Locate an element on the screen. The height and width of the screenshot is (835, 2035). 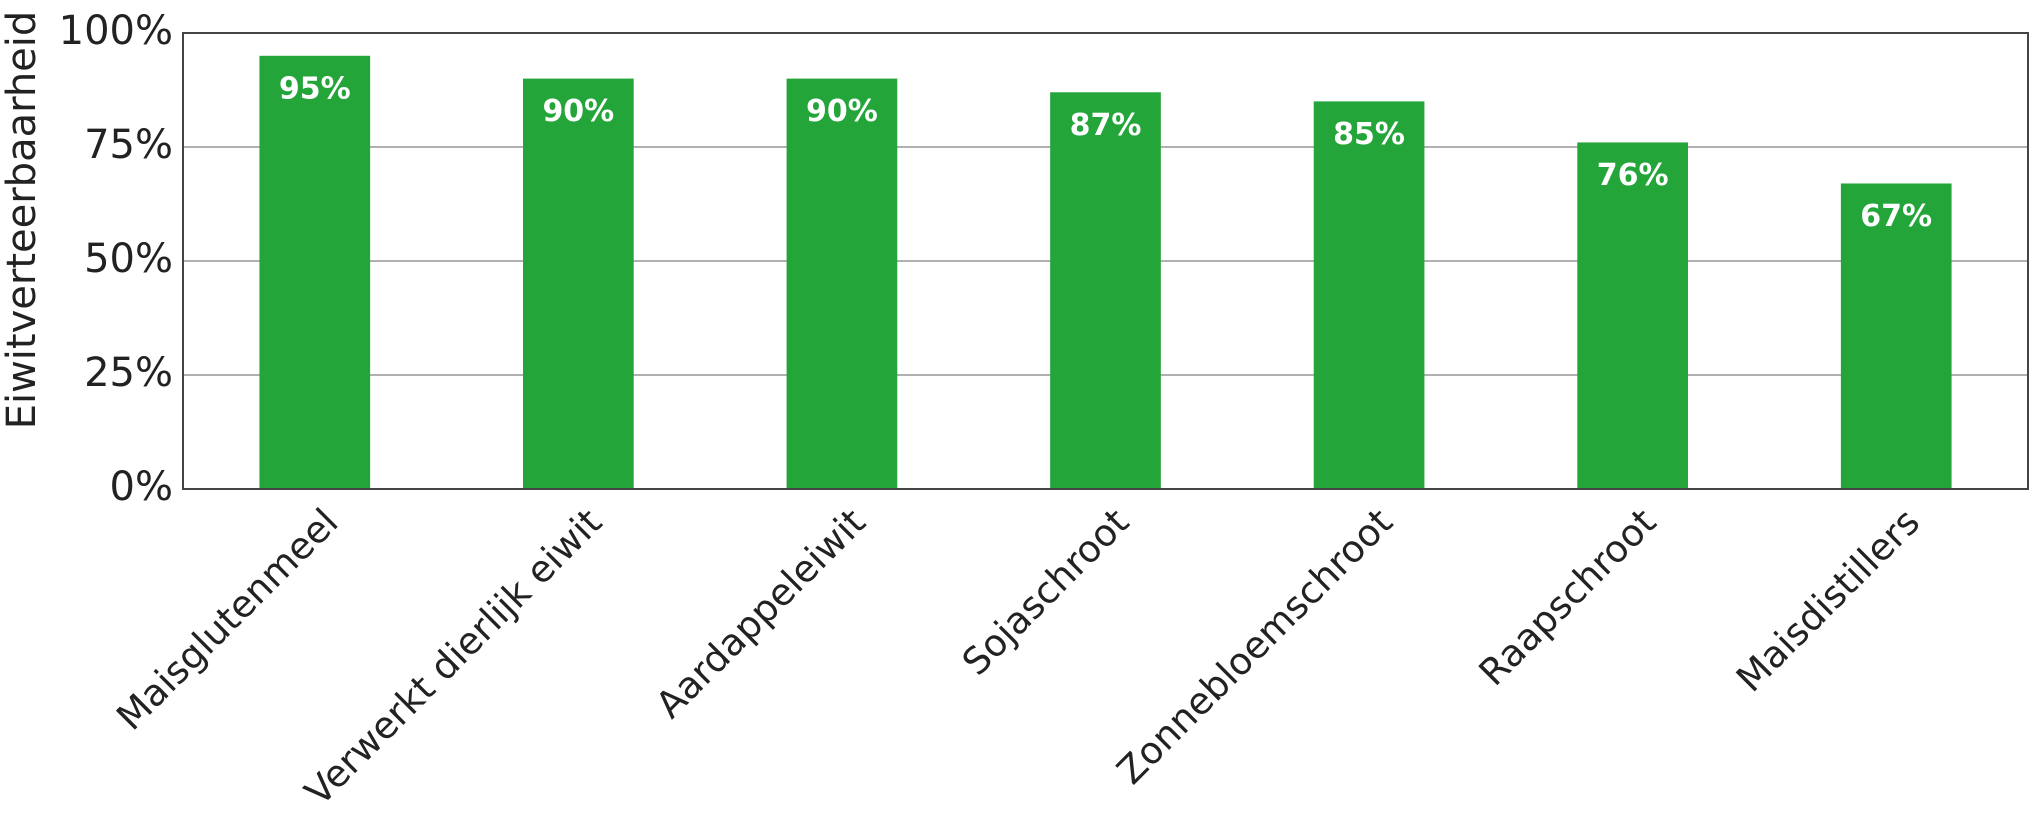
y-tick-label: 25% is located at coordinates (128, 373).